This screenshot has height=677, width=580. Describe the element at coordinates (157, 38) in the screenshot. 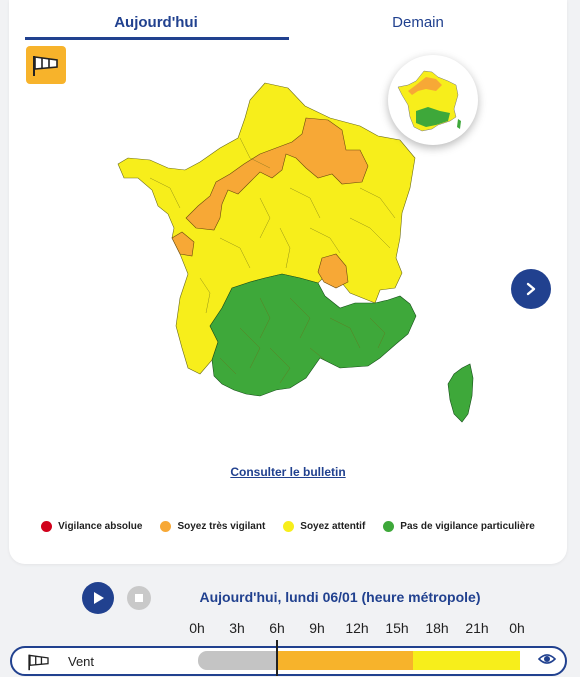

I see `tab-underline` at that location.